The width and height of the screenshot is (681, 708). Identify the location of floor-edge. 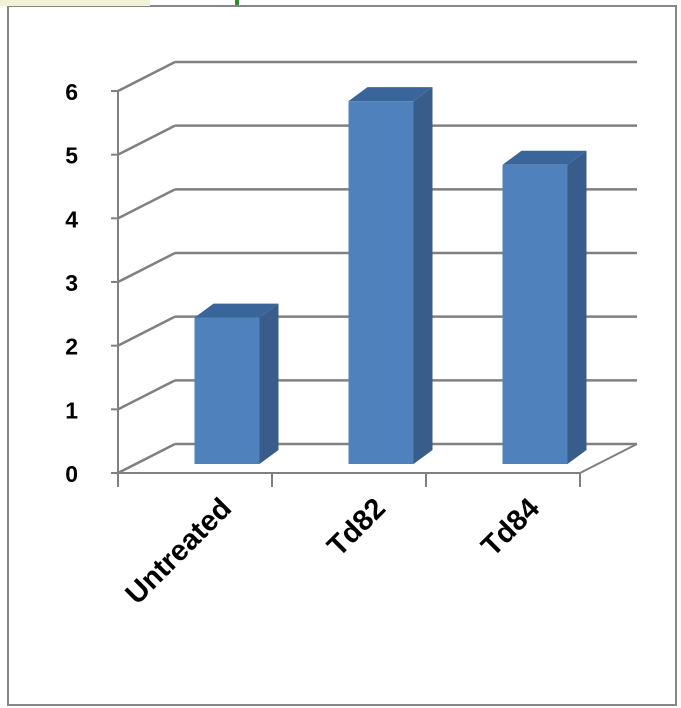
(608, 458).